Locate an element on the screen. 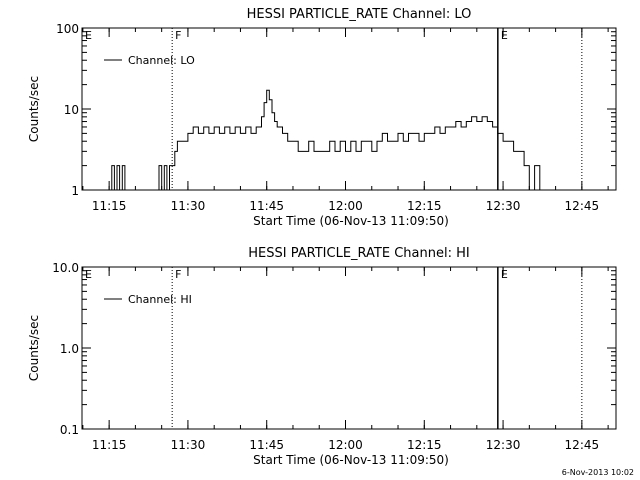 The width and height of the screenshot is (640, 480). chart-title: HESSI PARTICLE_RATE Channel: HI is located at coordinates (358, 253).